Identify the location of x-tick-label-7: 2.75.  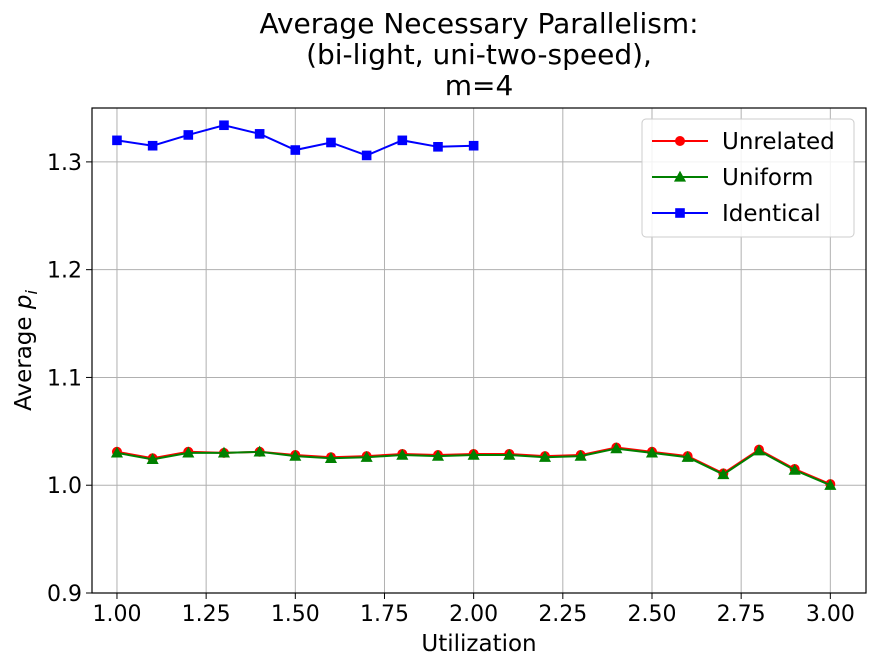
(741, 614).